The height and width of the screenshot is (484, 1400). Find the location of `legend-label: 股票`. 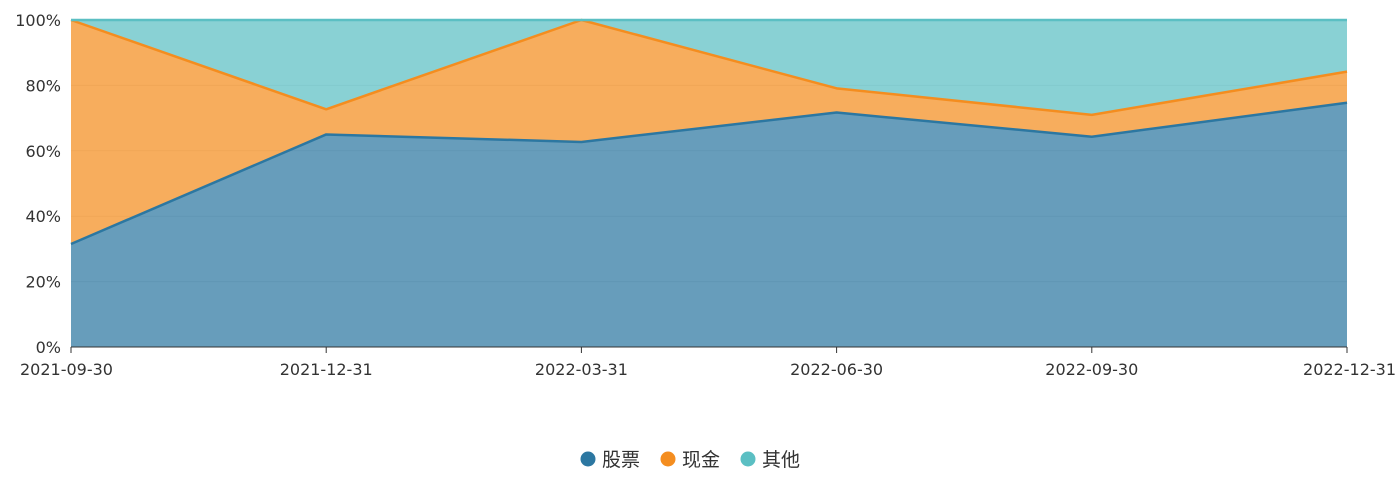

legend-label: 股票 is located at coordinates (621, 460).